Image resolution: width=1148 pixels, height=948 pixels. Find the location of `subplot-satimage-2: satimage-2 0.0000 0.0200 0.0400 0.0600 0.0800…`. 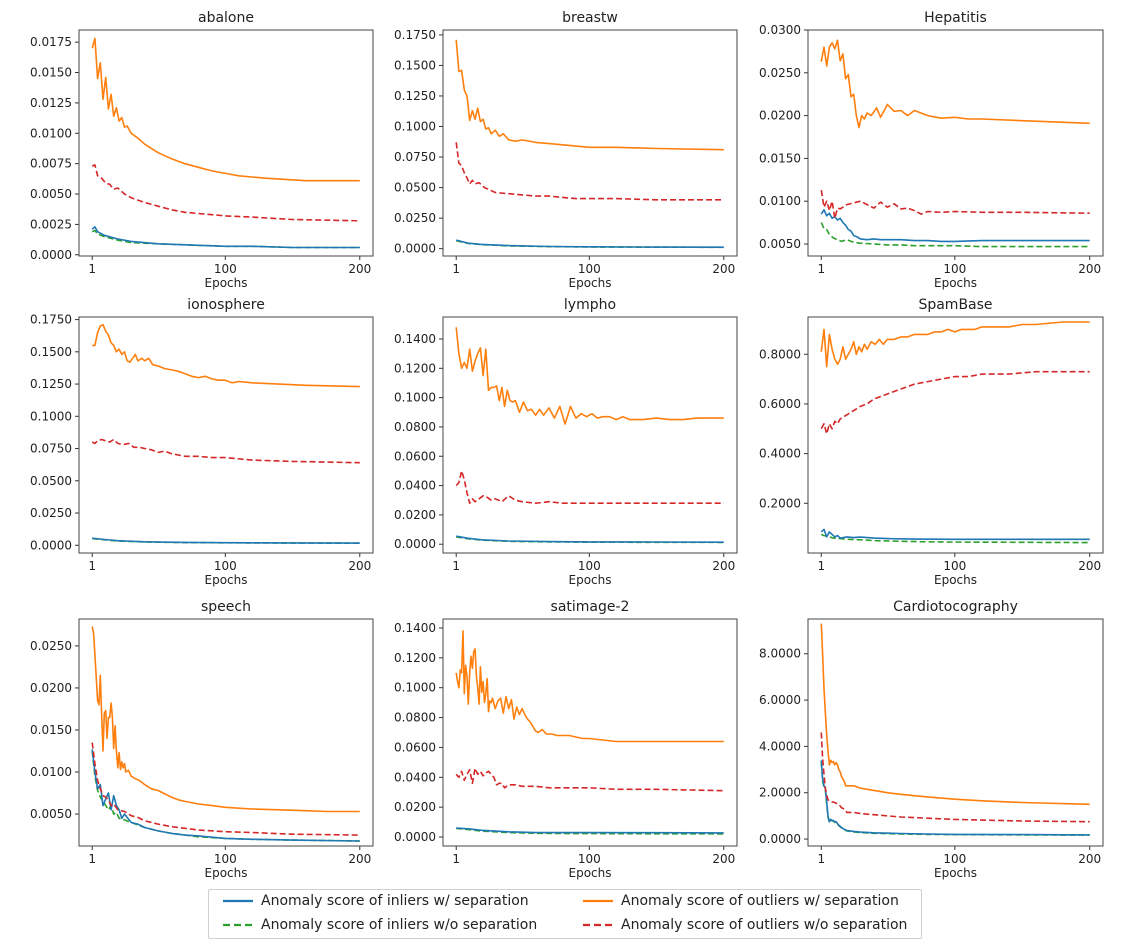

subplot-satimage-2: satimage-2 0.0000 0.0200 0.0400 0.0600 0.0800… is located at coordinates (566, 739).